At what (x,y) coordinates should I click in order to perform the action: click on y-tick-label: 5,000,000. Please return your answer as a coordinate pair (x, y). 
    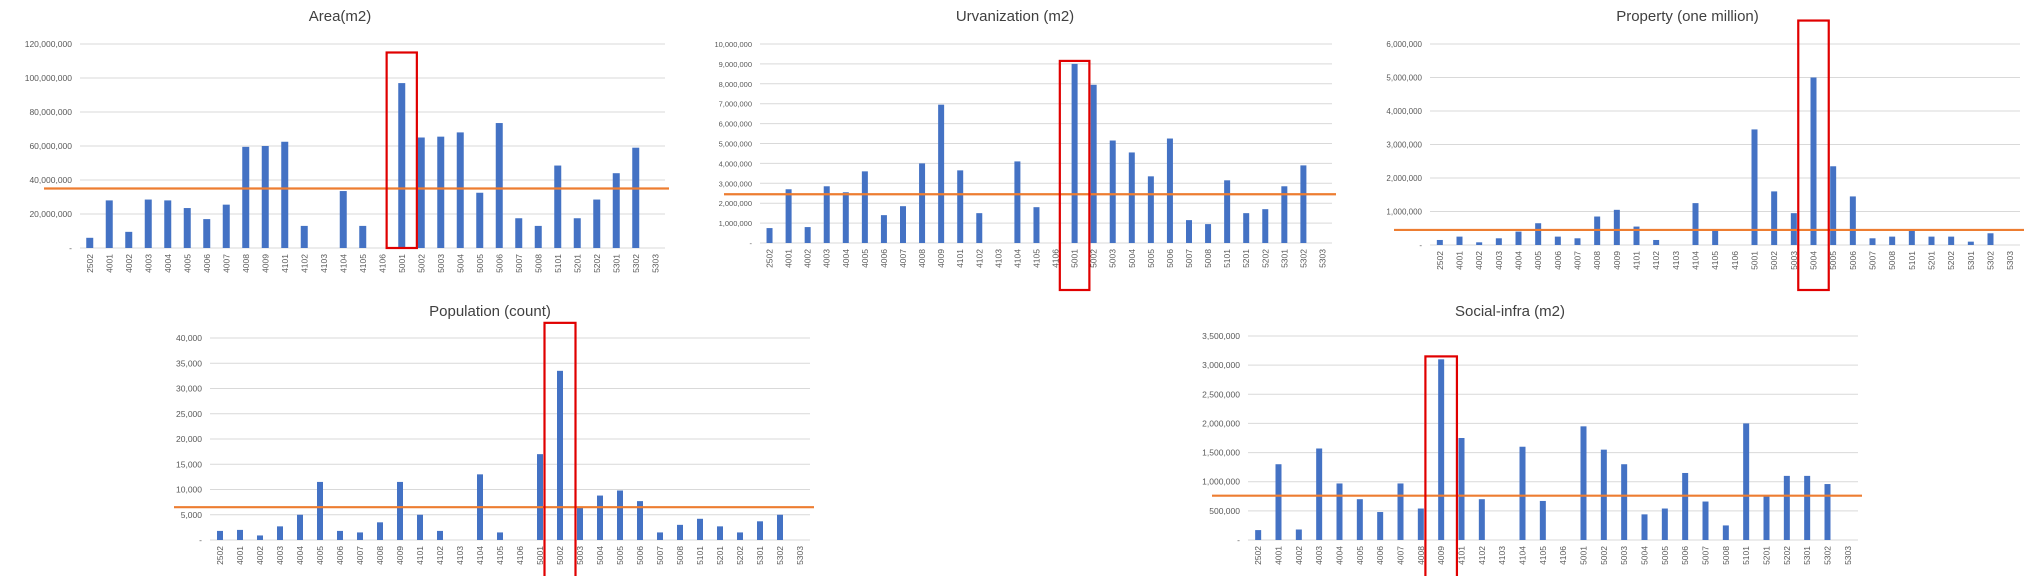
    Looking at the image, I should click on (735, 144).